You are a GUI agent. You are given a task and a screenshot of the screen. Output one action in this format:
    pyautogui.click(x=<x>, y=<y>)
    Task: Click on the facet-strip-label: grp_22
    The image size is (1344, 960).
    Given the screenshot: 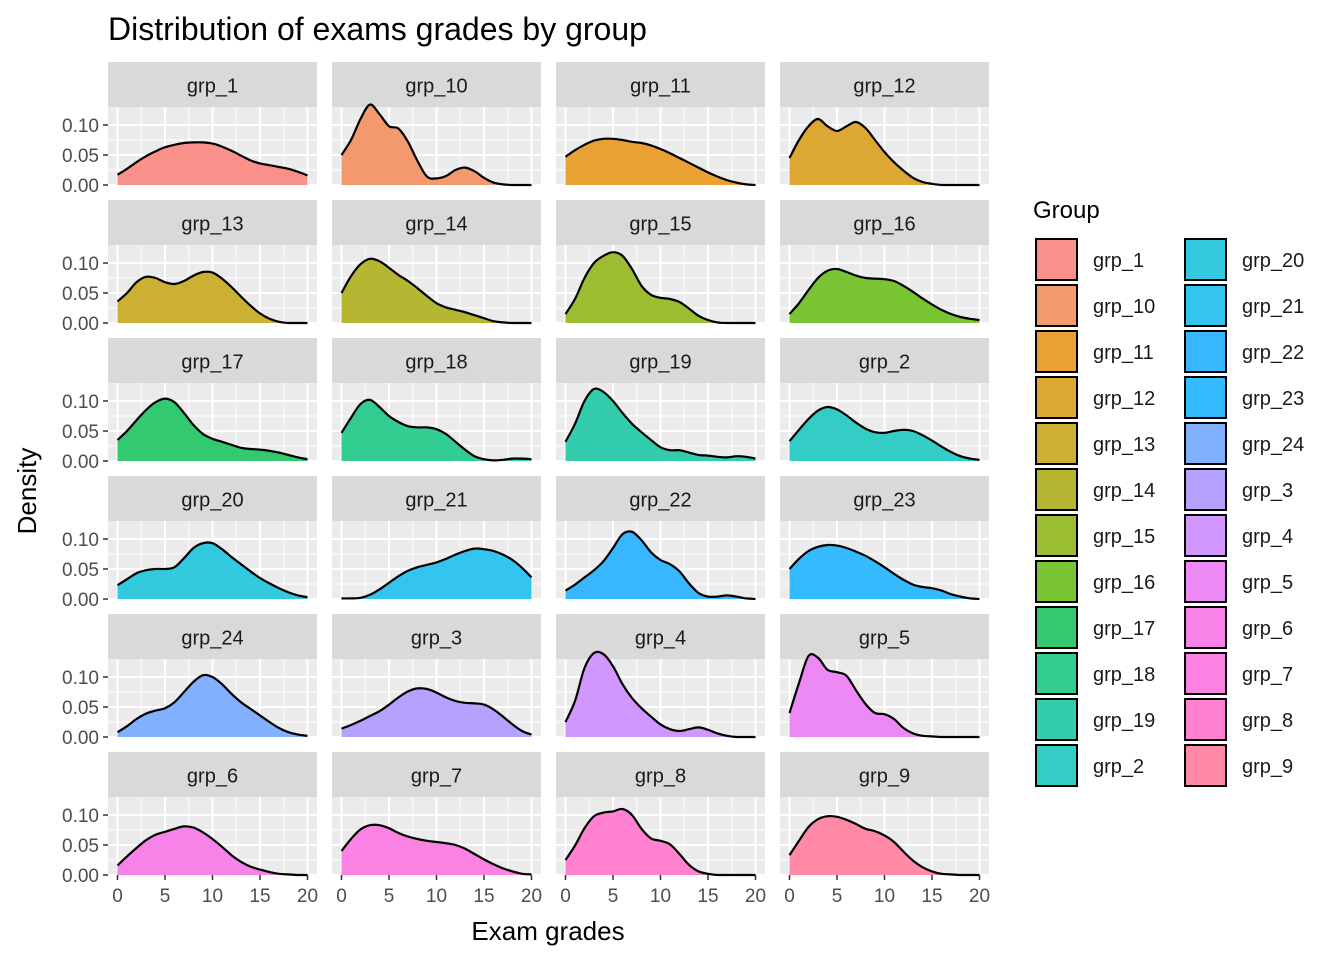 What is the action you would take?
    pyautogui.click(x=660, y=501)
    